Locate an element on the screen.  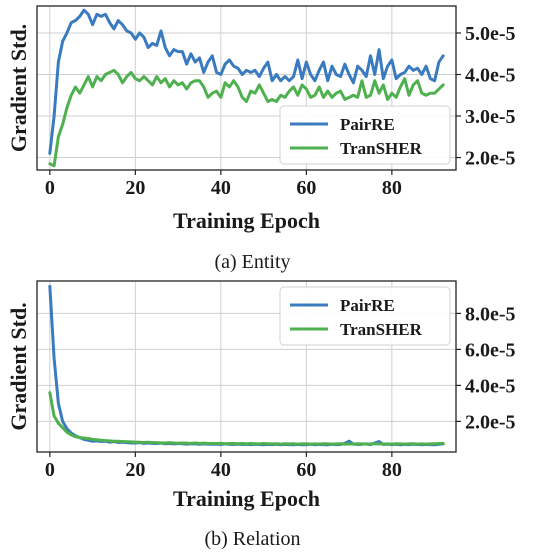
relation-legend-label-transher: TranSHER is located at coordinates (381, 329).